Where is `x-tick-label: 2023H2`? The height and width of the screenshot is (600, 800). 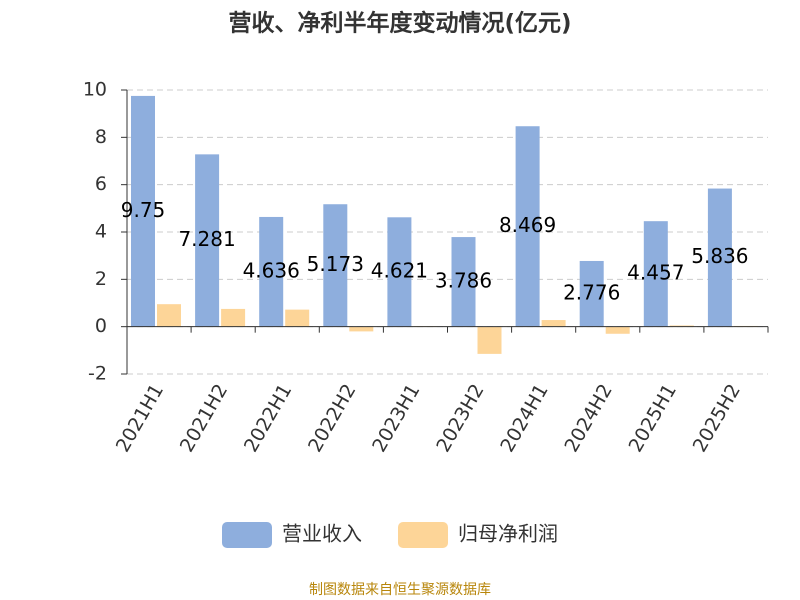
x-tick-label: 2023H2 is located at coordinates (460, 418).